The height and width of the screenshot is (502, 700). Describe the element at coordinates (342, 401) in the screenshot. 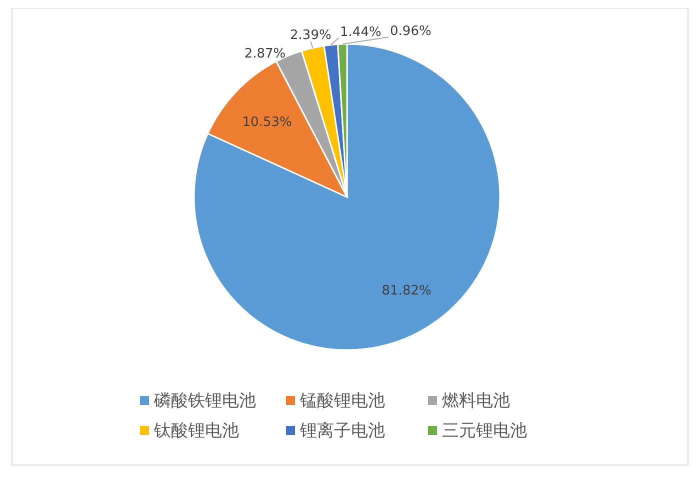

I see `legend-label: 锰酸锂电池` at that location.